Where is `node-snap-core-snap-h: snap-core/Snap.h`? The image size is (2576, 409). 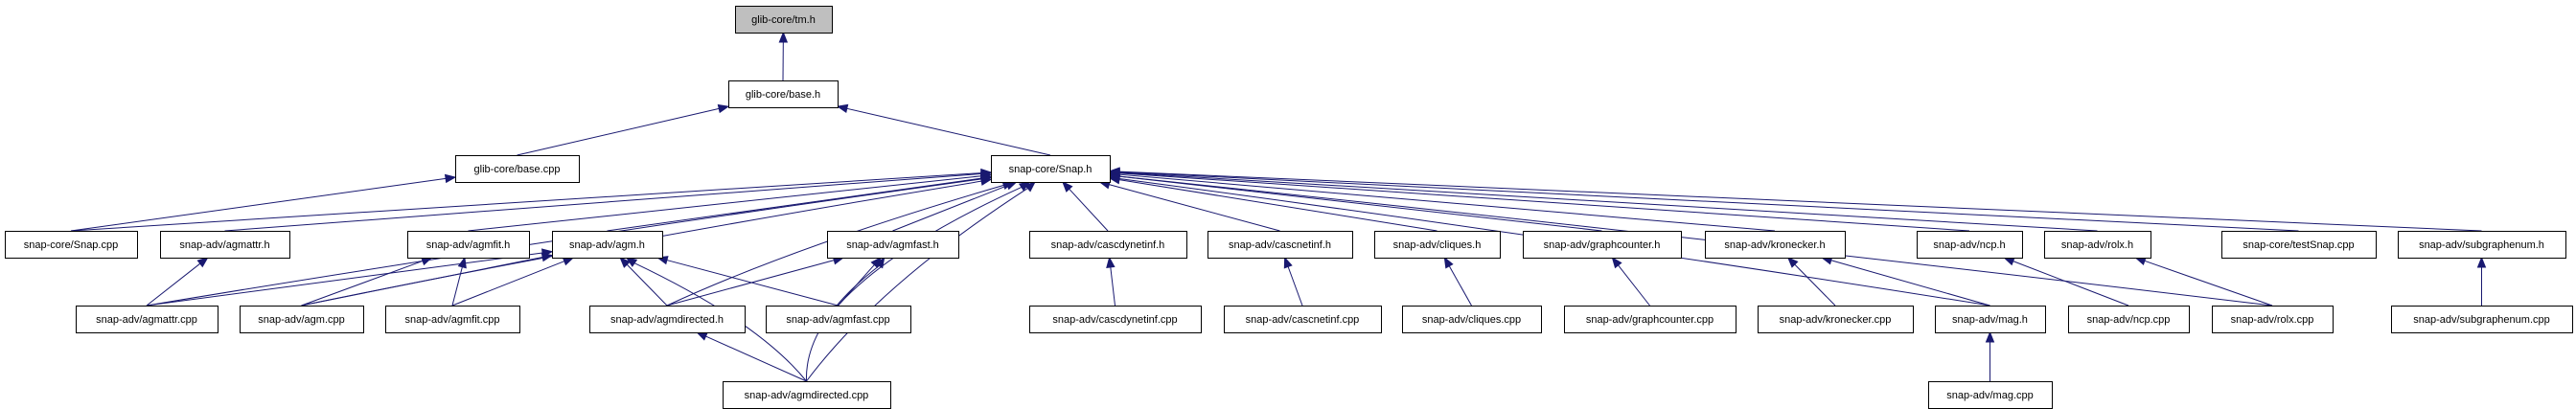 node-snap-core-snap-h: snap-core/Snap.h is located at coordinates (1051, 169).